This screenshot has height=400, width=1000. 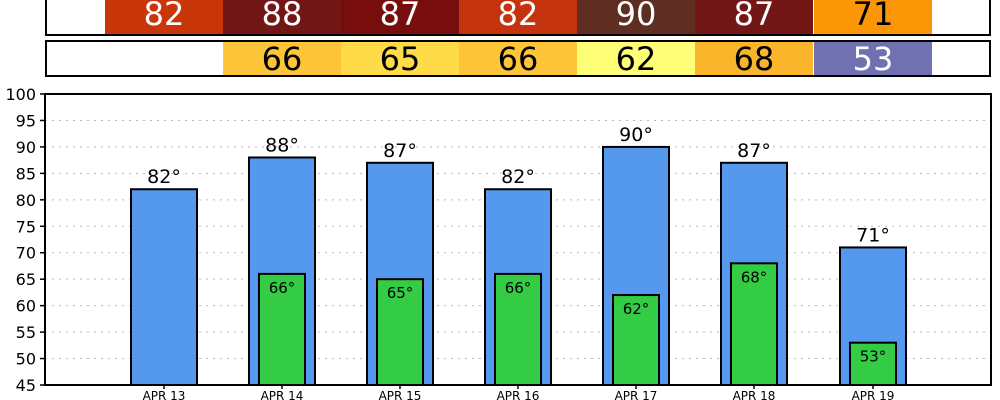 I want to click on y-tick-label: 75, so click(x=26, y=226).